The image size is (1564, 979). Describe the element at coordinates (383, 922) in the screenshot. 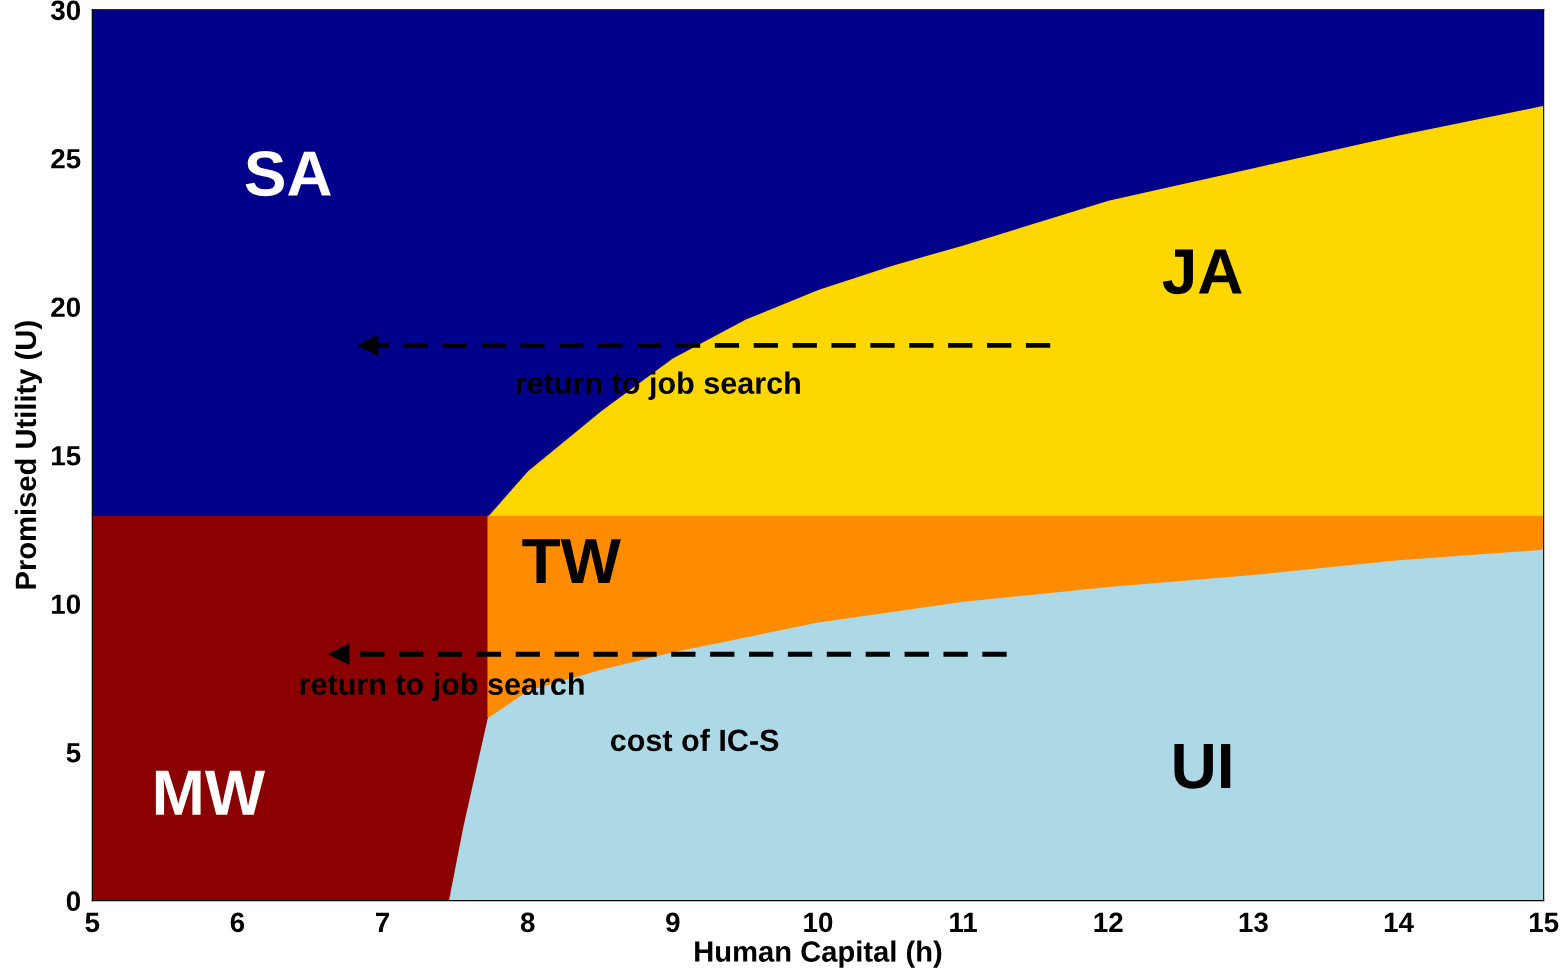

I see `x-tick-label: 7` at that location.